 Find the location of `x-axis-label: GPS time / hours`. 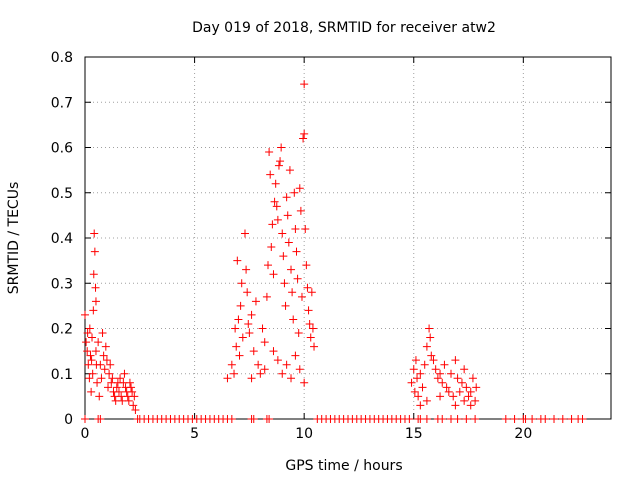

x-axis-label: GPS time / hours is located at coordinates (343, 466).